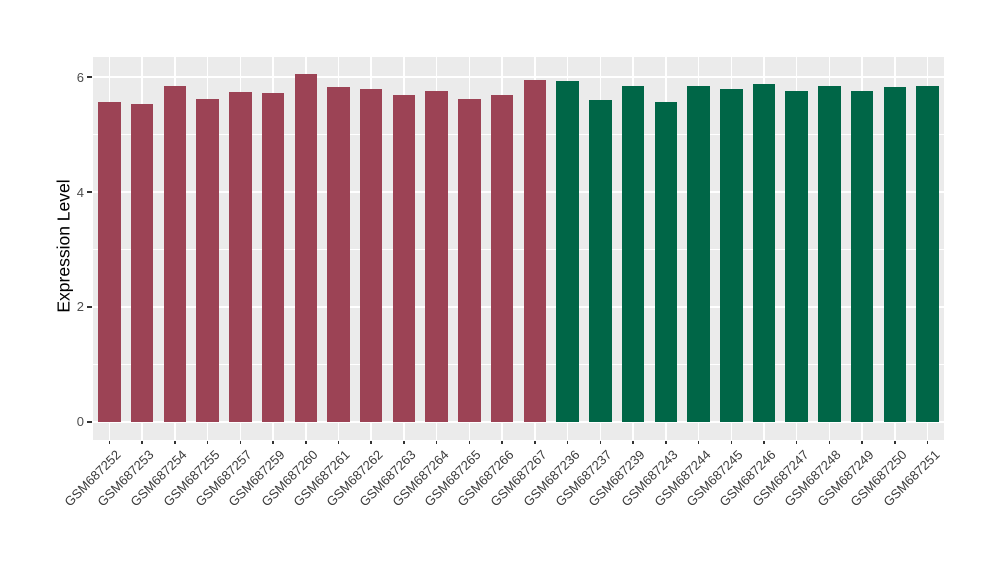 The height and width of the screenshot is (580, 1000). What do you see at coordinates (240, 256) in the screenshot?
I see `bar-GSM687257` at bounding box center [240, 256].